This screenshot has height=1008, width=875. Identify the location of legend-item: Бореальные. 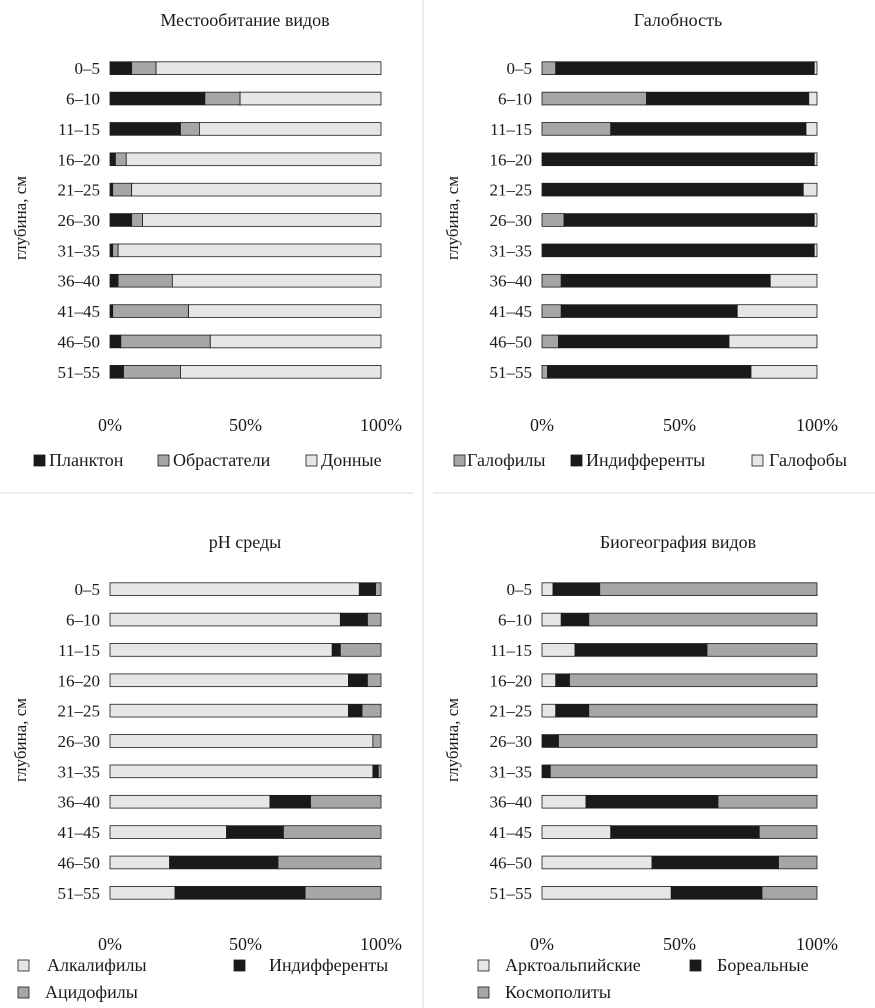
(749, 965).